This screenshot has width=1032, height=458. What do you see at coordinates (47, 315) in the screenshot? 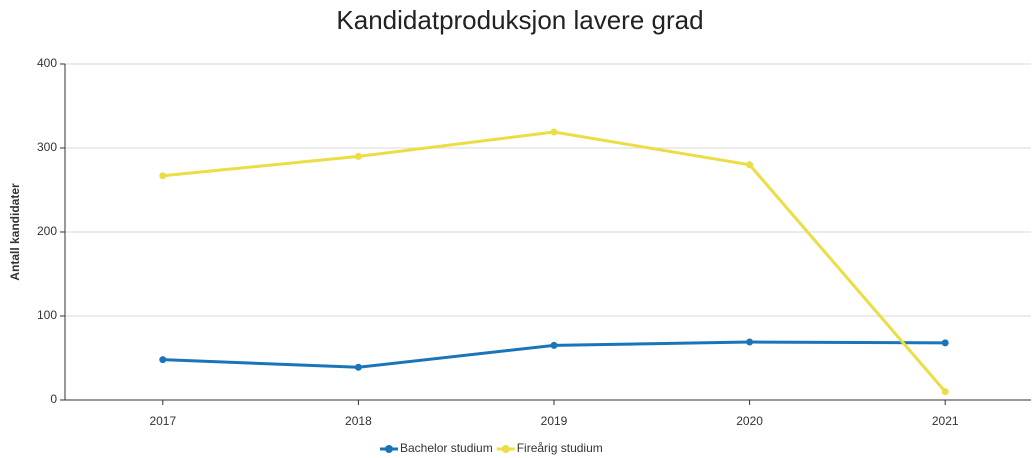
I see `y-tick-label: 100` at bounding box center [47, 315].